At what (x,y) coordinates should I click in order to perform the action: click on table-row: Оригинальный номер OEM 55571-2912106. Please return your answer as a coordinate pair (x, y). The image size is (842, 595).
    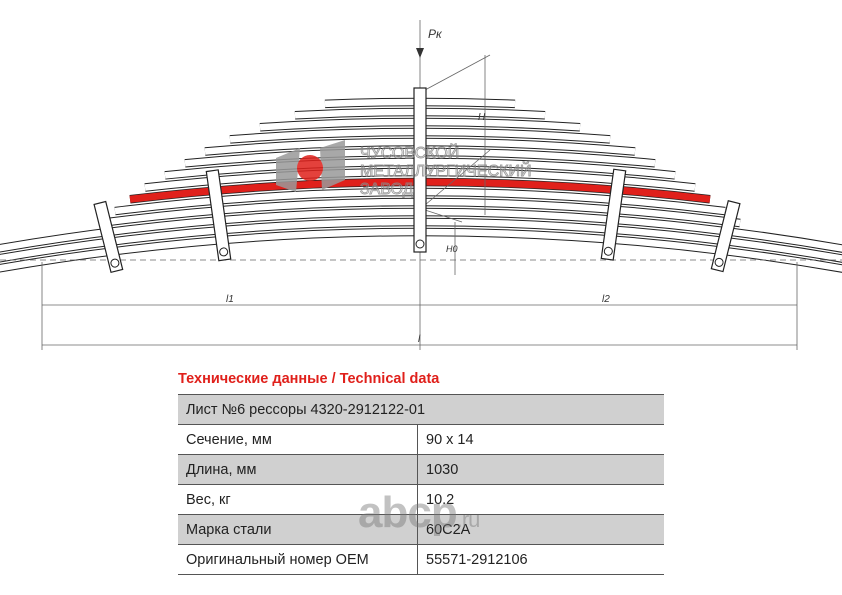
    Looking at the image, I should click on (421, 559).